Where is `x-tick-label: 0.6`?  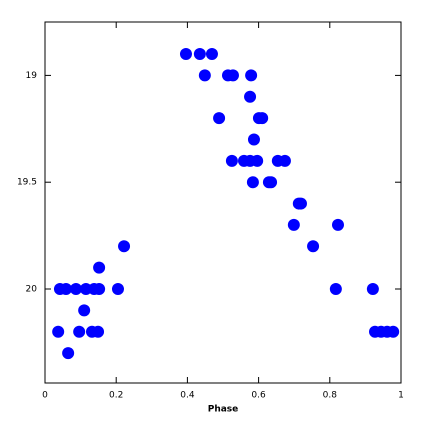 x-tick-label: 0.6 is located at coordinates (258, 396).